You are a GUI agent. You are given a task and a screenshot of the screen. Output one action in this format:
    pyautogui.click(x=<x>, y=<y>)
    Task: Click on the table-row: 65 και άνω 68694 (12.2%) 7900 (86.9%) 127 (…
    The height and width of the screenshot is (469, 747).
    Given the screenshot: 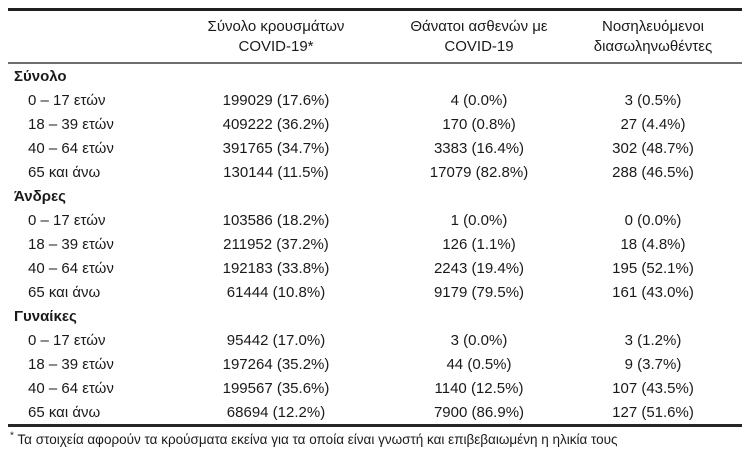 What is the action you would take?
    pyautogui.click(x=375, y=412)
    